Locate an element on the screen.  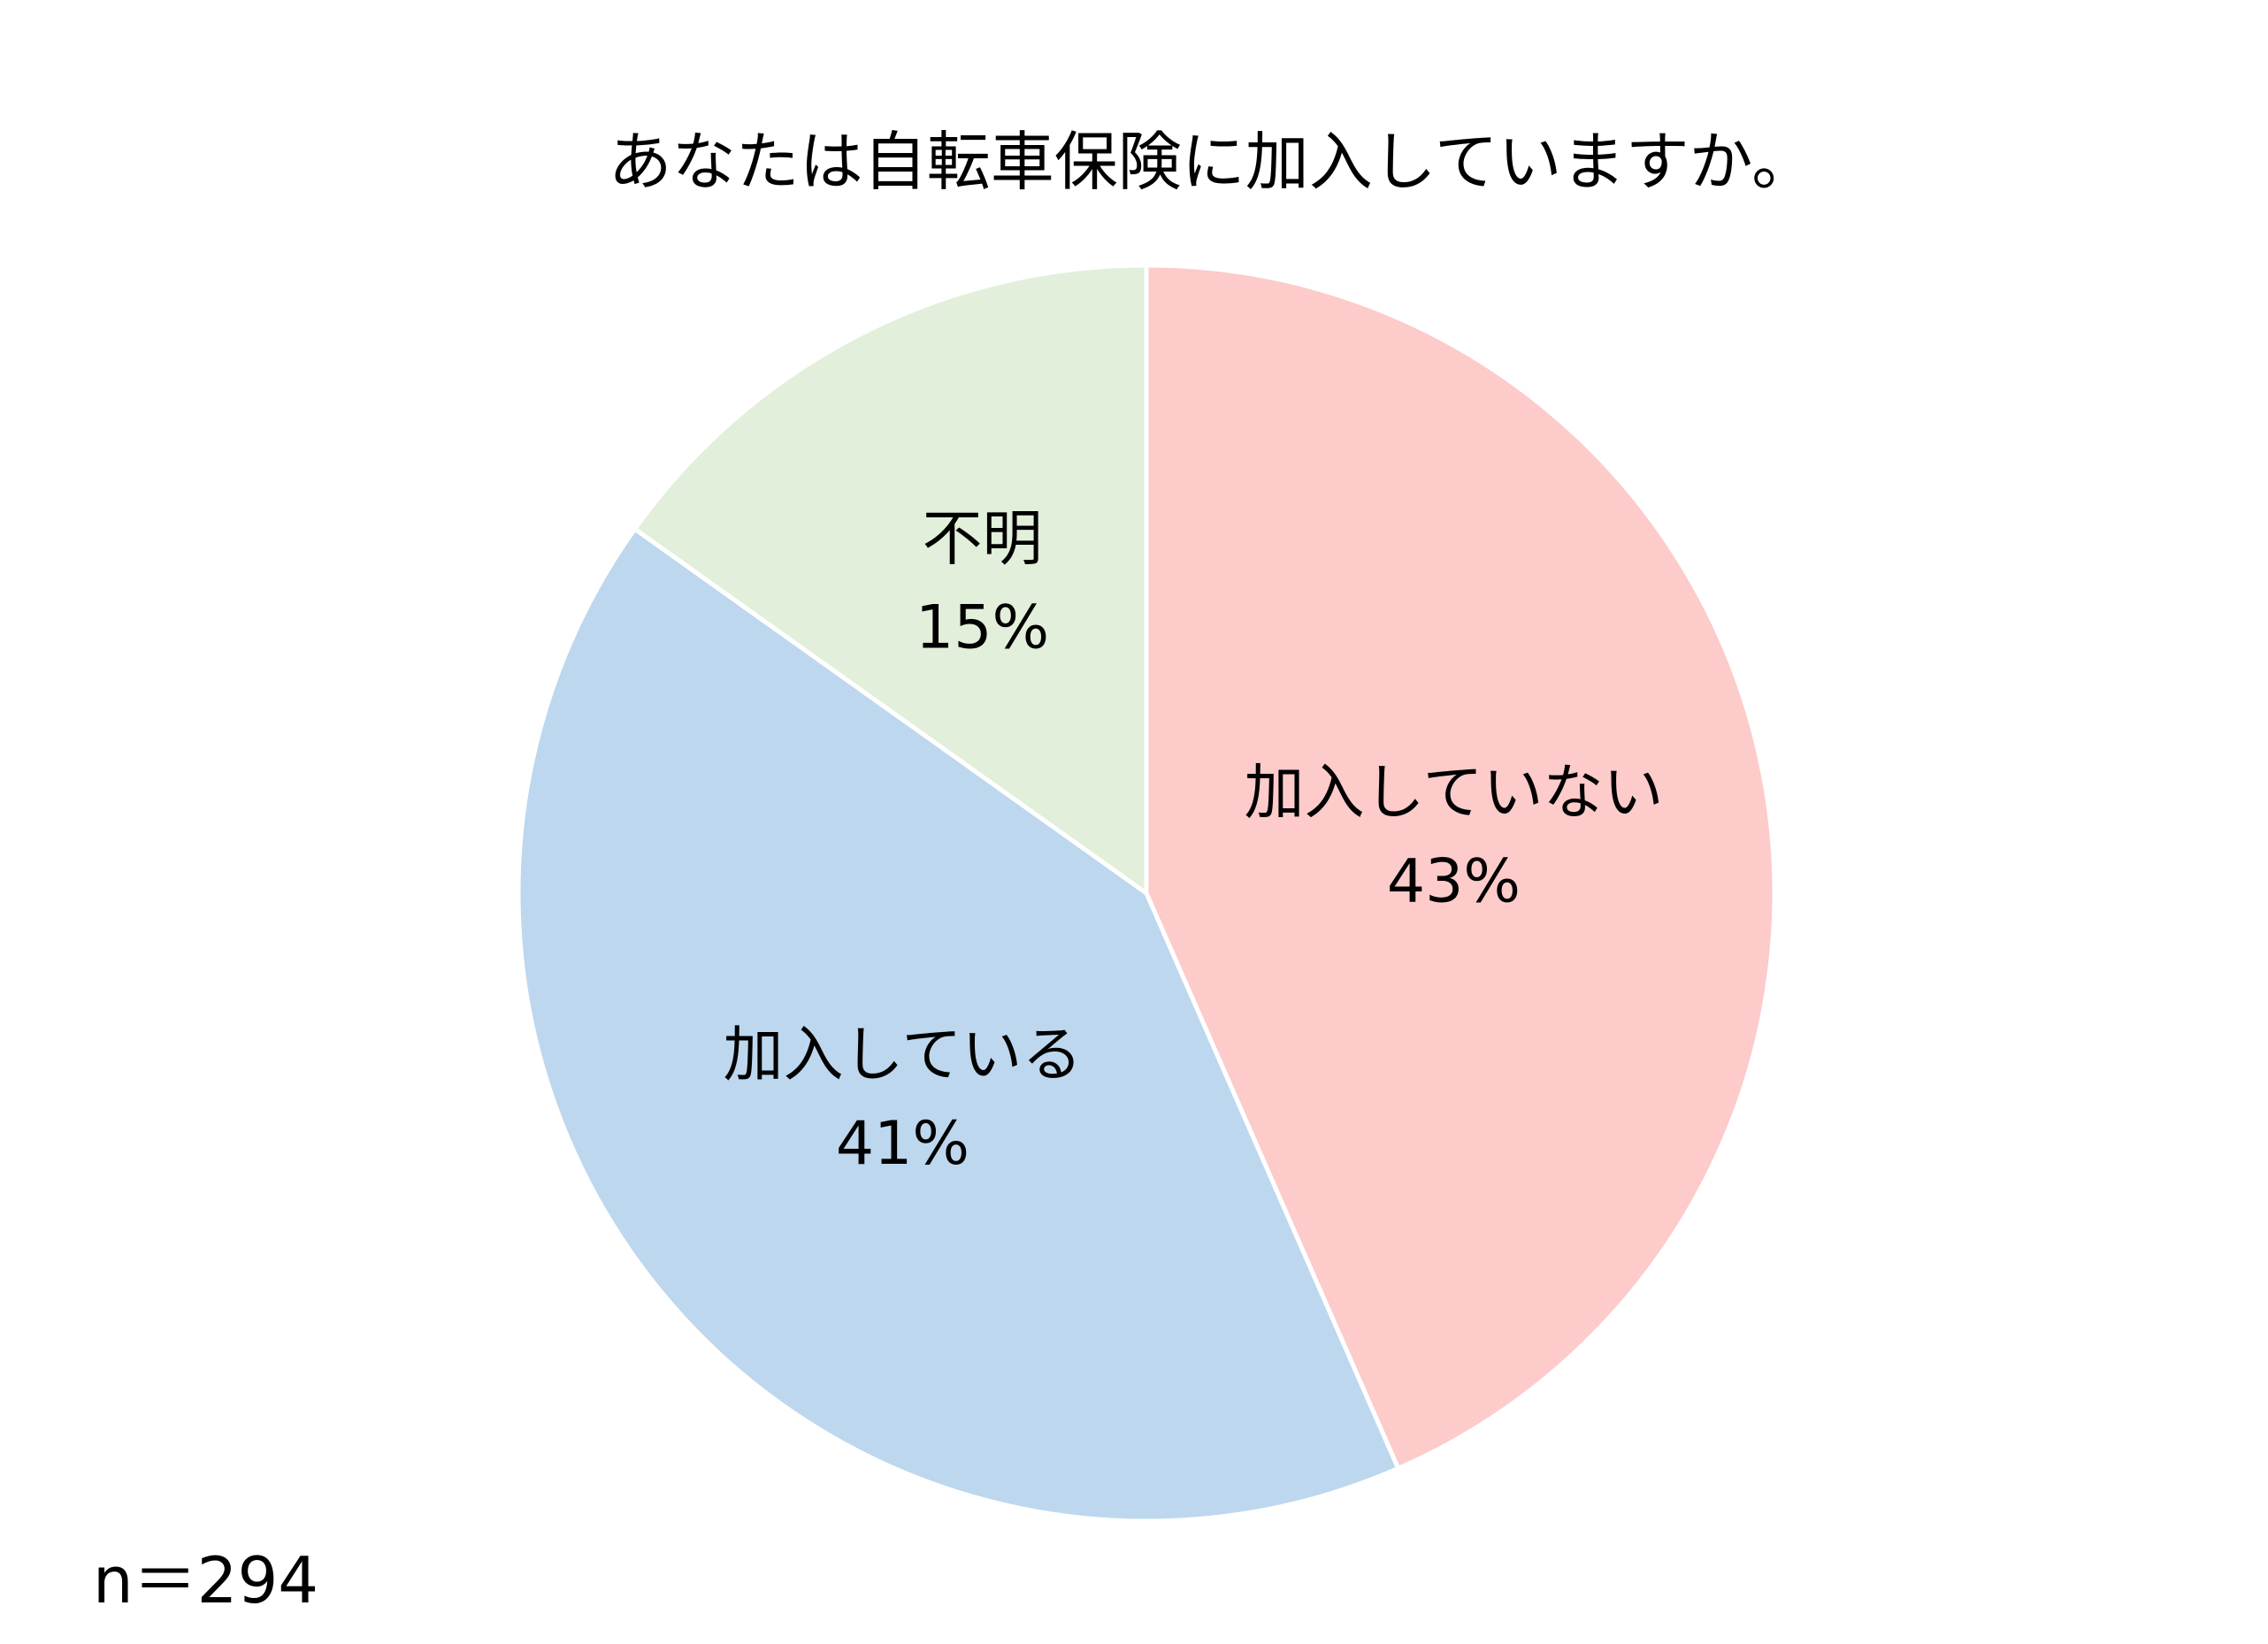
slice-label-2: 加入している is located at coordinates (903, 1055).